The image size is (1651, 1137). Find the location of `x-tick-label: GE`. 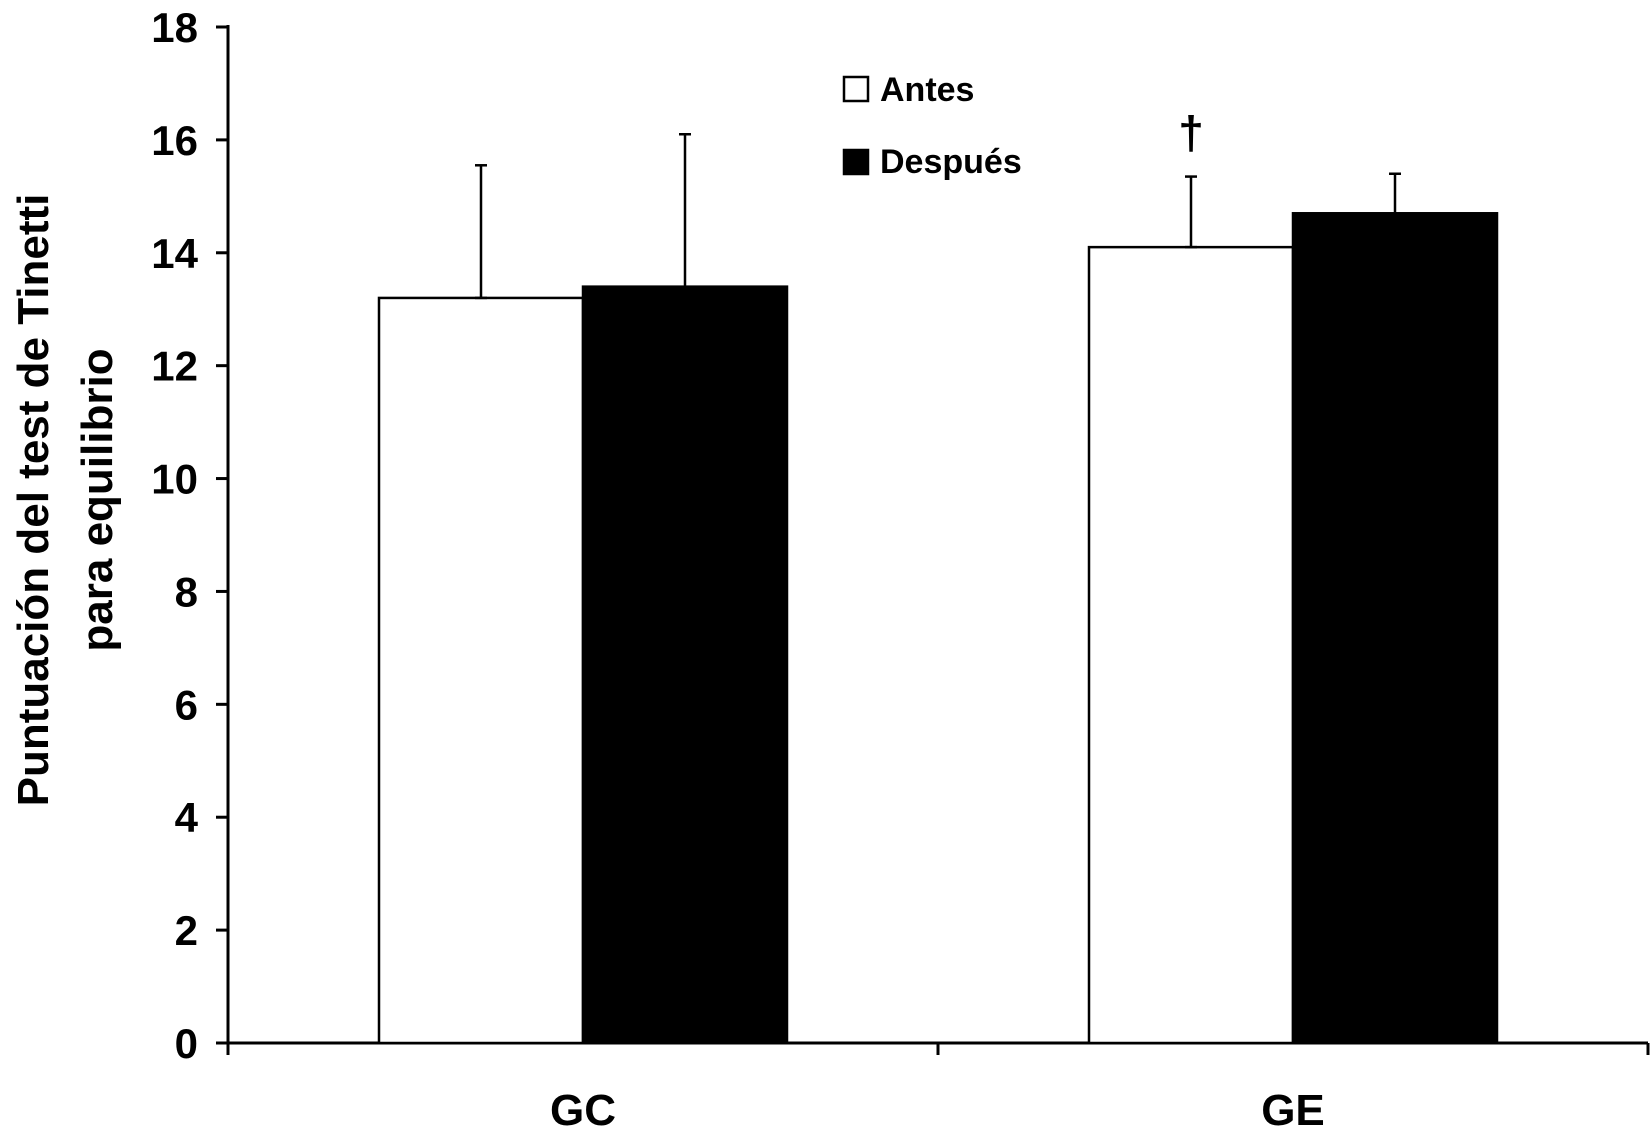

x-tick-label: GE is located at coordinates (1293, 1110).